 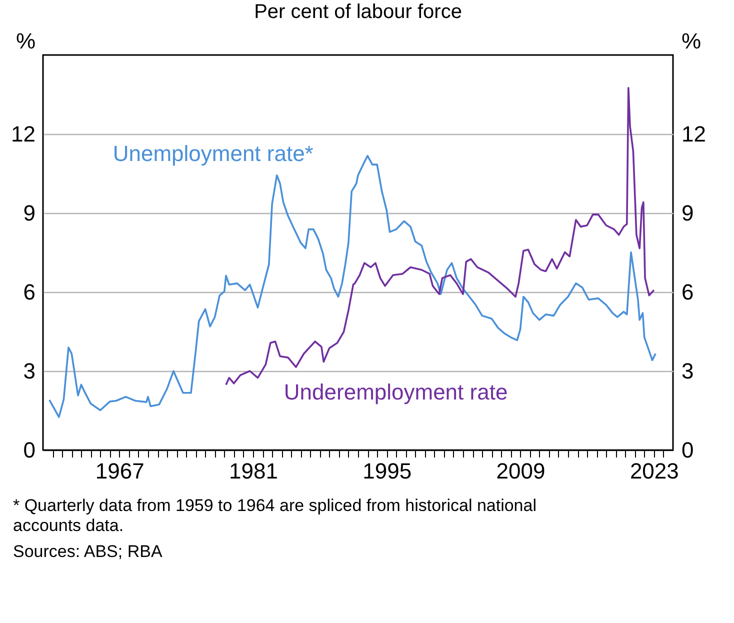 I want to click on y2-tick-label: 0, so click(x=688, y=450).